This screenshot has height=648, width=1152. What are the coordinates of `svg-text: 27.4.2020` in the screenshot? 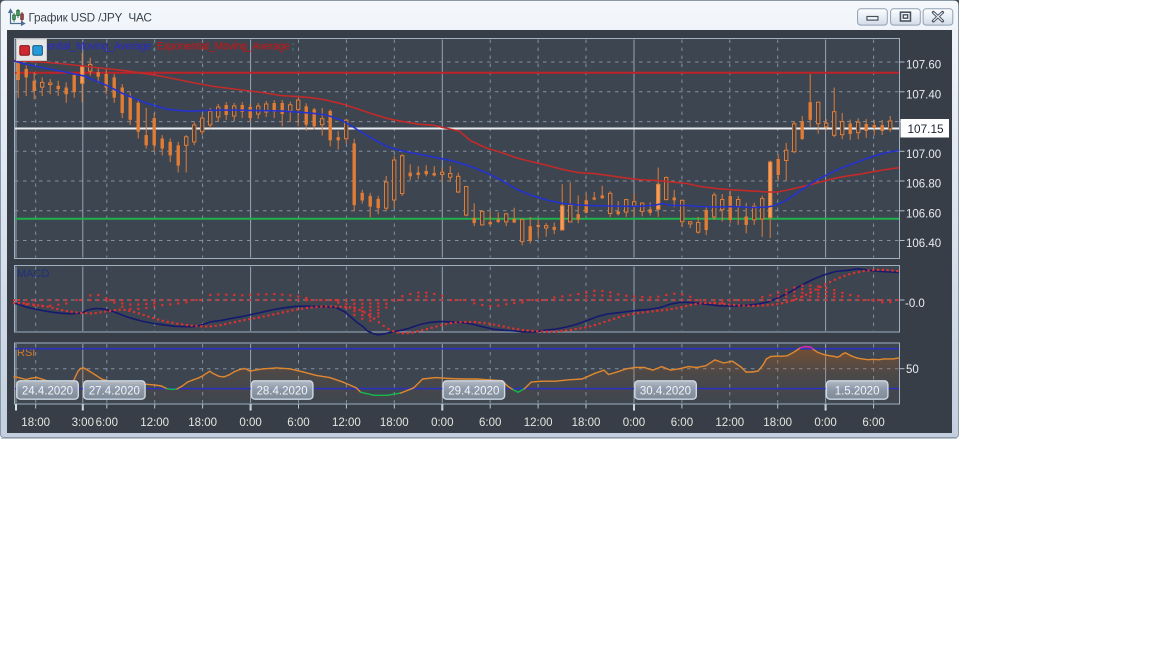 It's located at (114, 391).